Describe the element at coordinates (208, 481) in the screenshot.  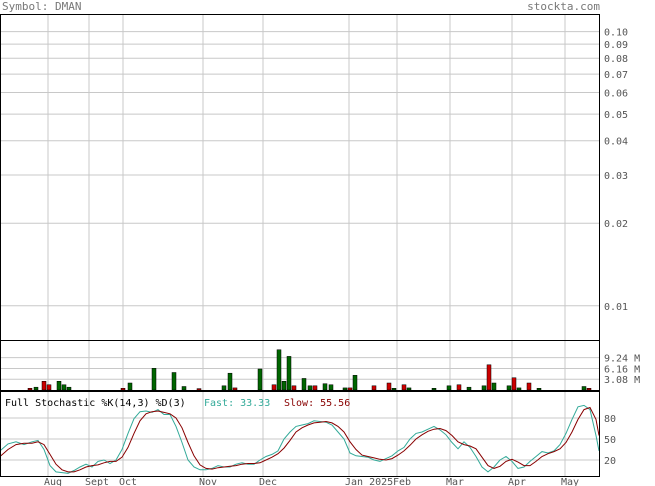
I see `x-tick-label: Nov` at that location.